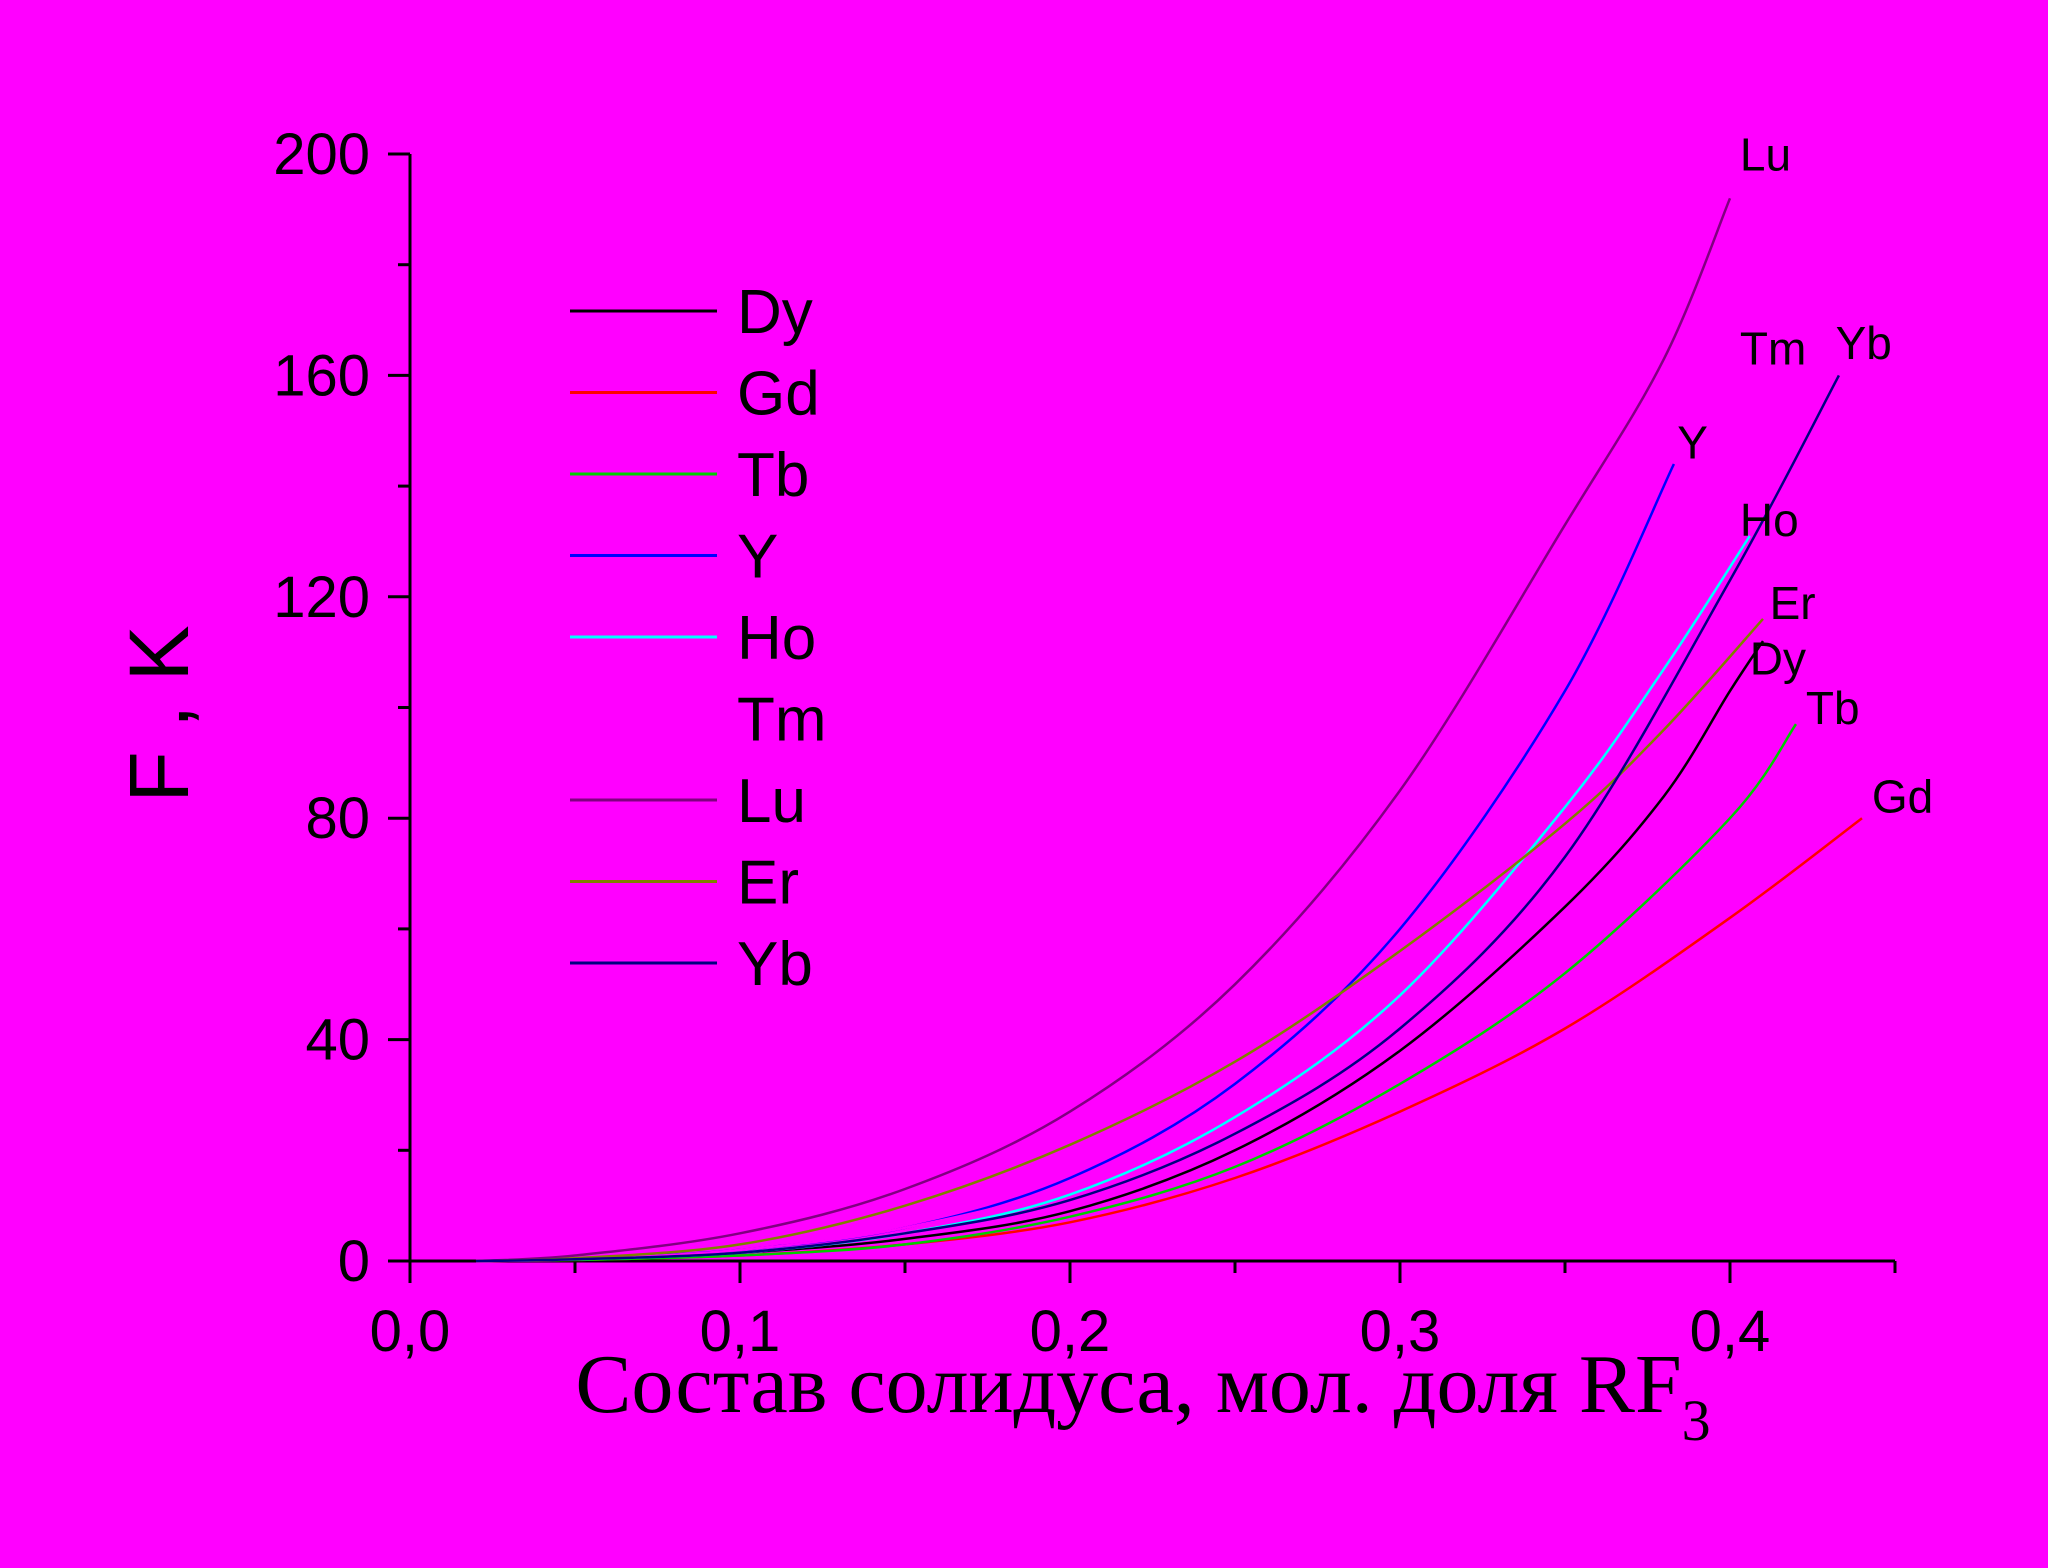 The image size is (2048, 1568). Describe the element at coordinates (1778, 658) in the screenshot. I see `curve-label-dy: Dy` at that location.